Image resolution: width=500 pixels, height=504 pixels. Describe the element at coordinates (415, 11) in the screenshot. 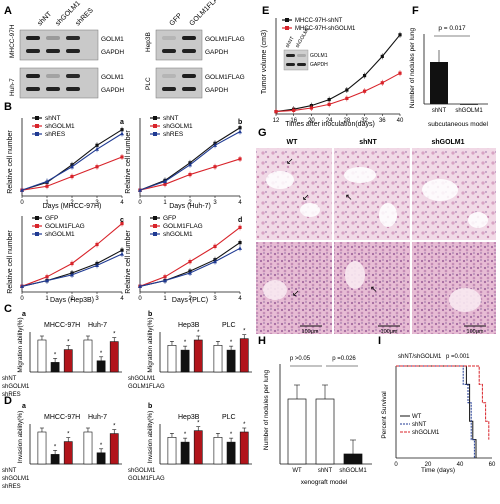

I see `panel-letter-f: F` at that location.